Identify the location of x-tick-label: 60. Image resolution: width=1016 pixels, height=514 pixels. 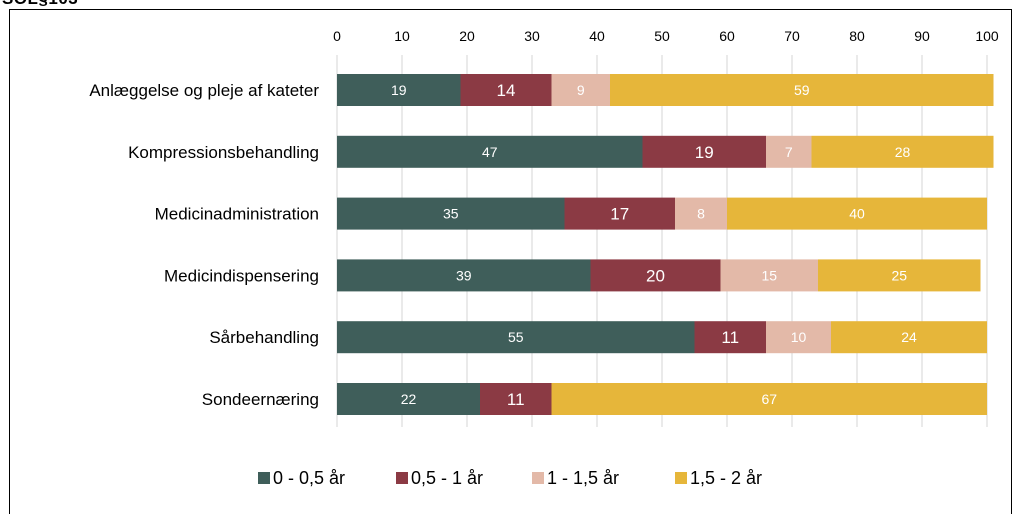
(727, 36).